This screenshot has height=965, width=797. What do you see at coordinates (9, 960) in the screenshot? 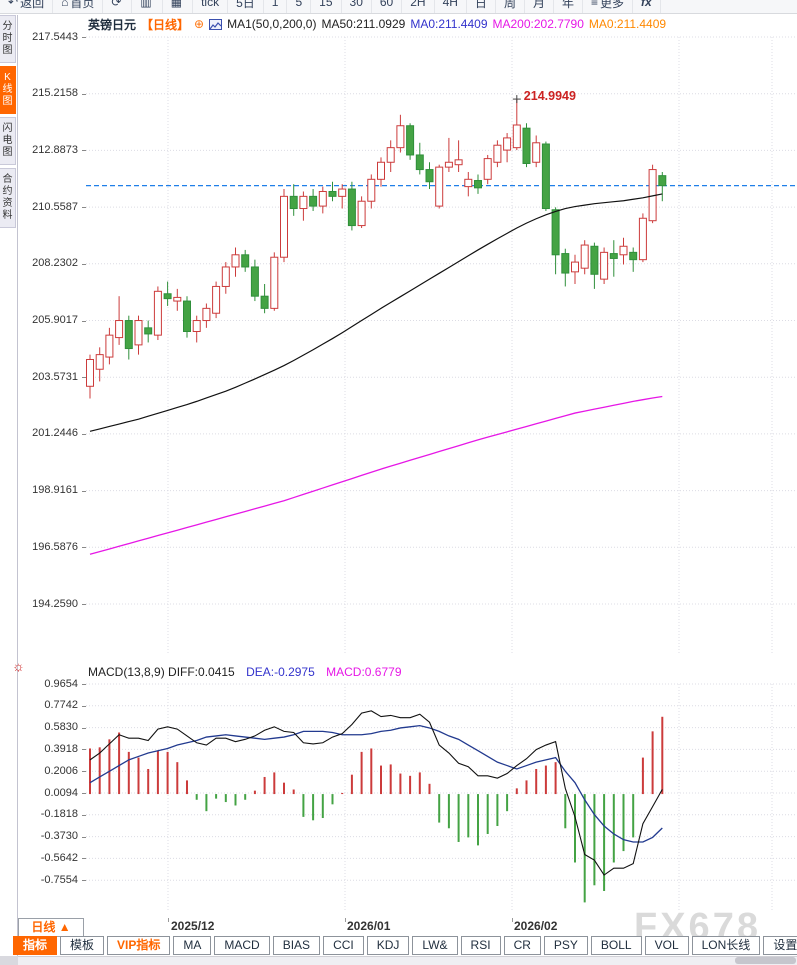
I see `scrollbar-corner` at bounding box center [9, 960].